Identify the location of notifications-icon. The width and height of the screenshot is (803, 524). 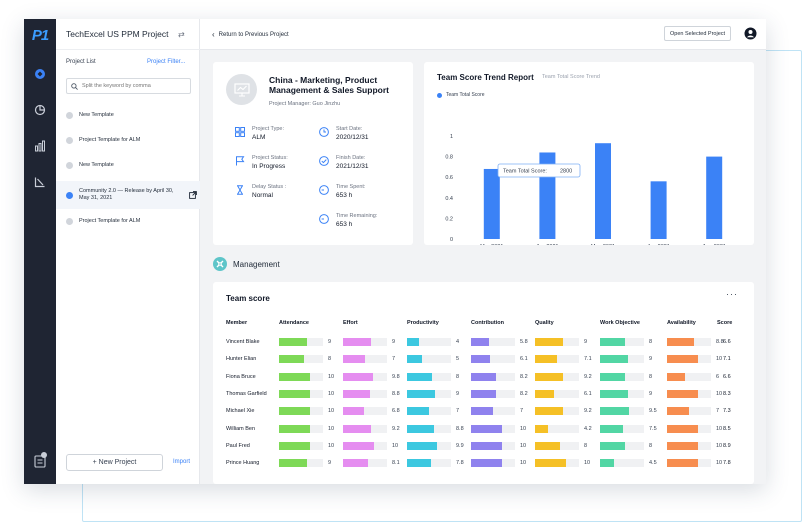
(40, 460).